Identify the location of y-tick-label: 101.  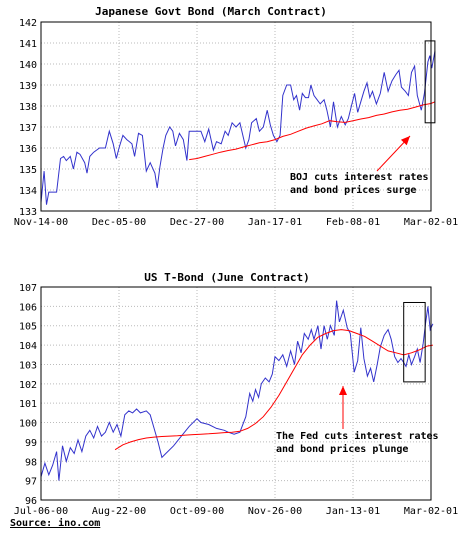
(28, 404).